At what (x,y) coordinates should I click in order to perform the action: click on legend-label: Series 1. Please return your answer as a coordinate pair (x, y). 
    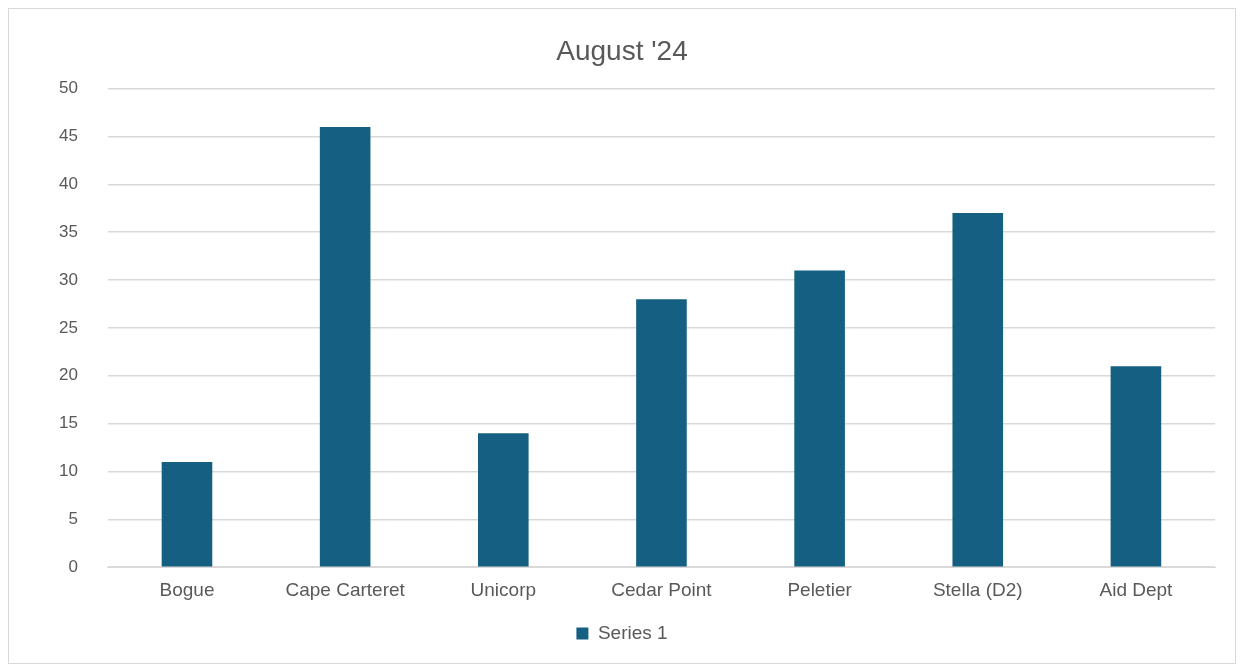
    Looking at the image, I should click on (632, 632).